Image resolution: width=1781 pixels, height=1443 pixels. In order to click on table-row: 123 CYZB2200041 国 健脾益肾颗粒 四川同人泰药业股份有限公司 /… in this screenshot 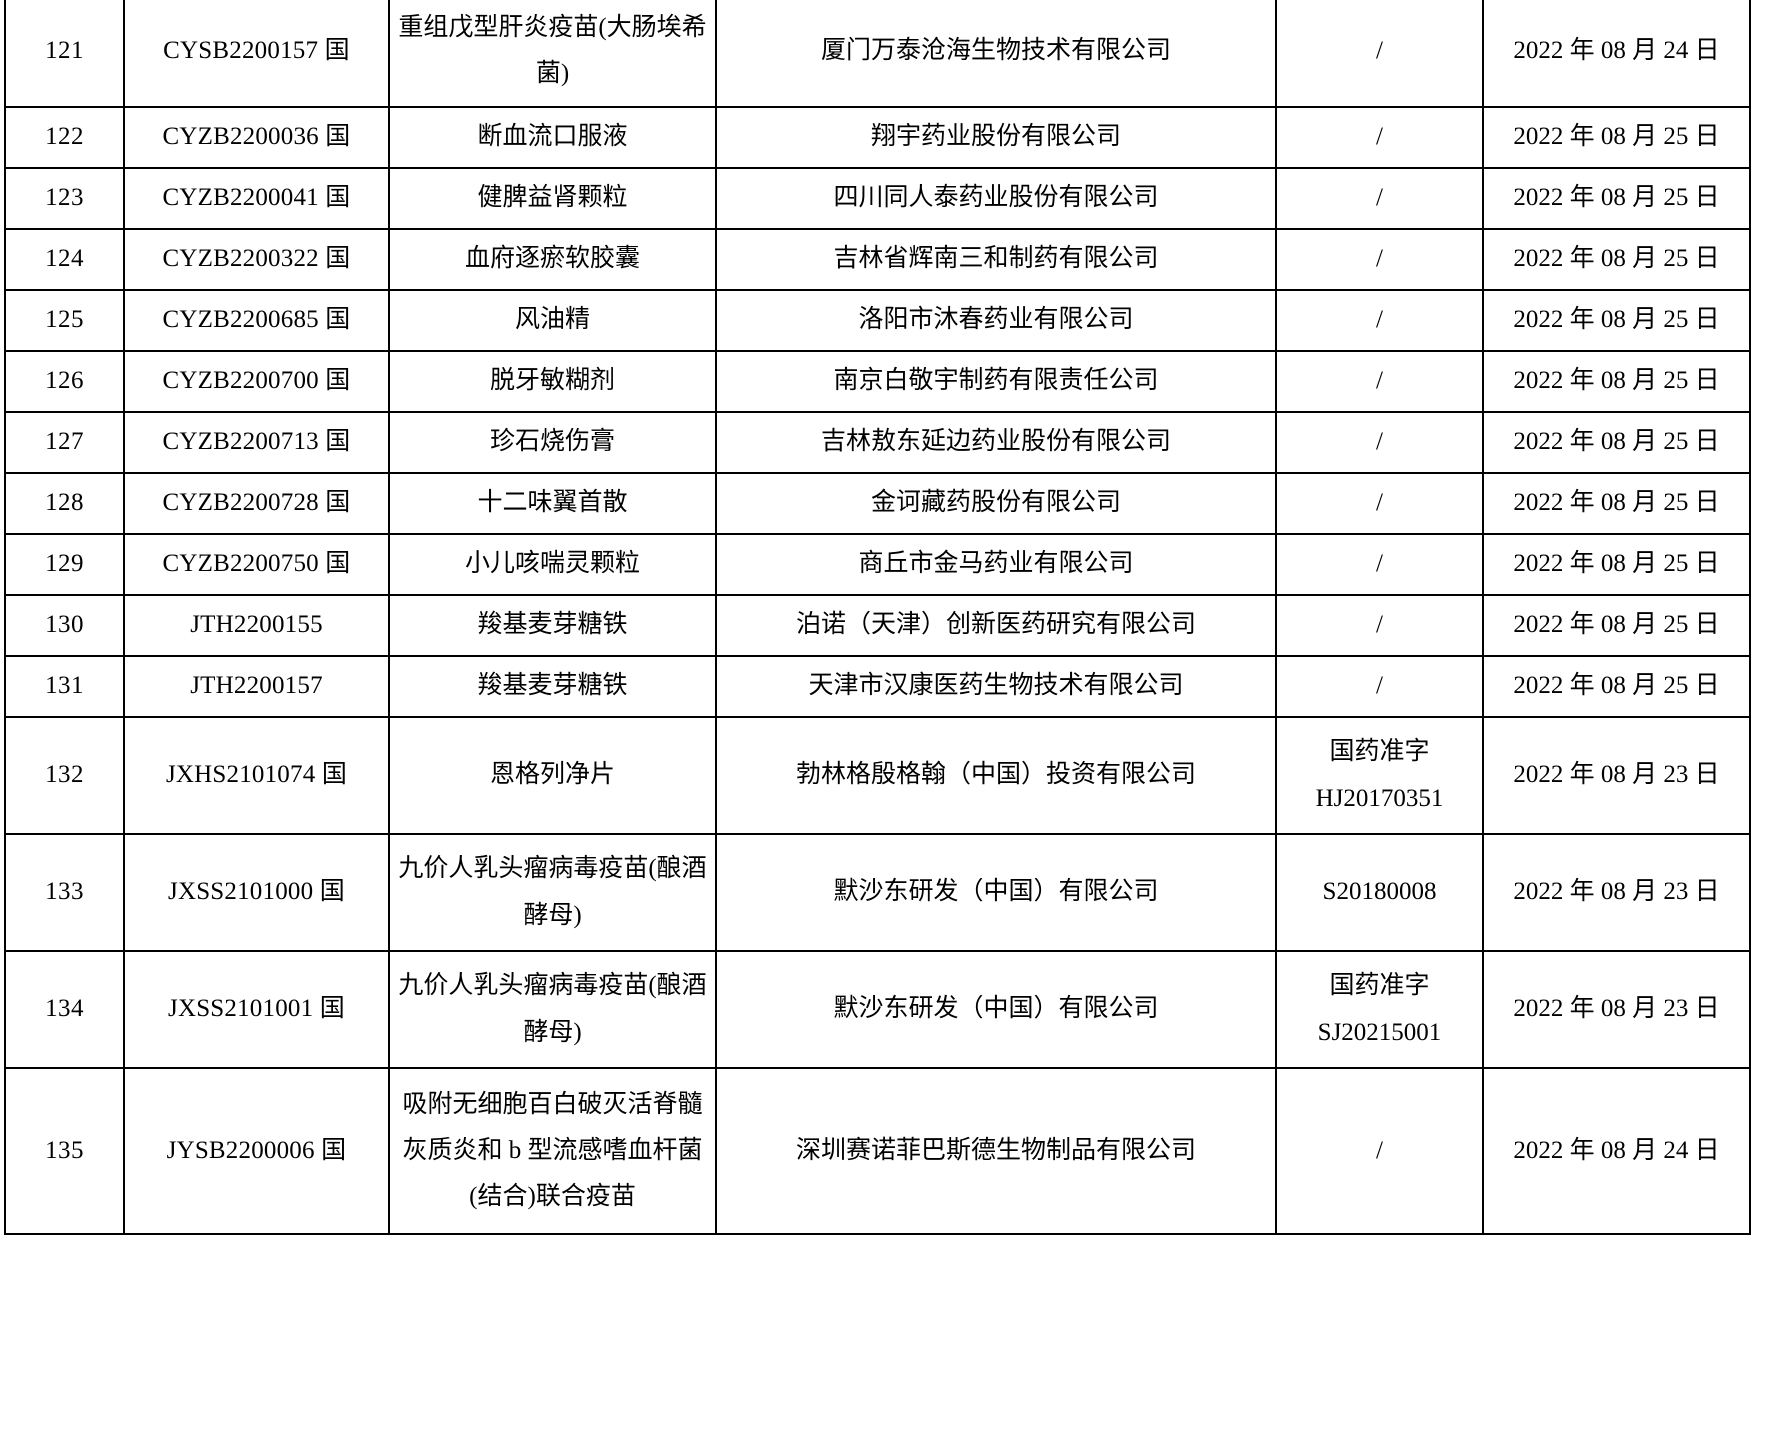, I will do `click(877, 198)`.